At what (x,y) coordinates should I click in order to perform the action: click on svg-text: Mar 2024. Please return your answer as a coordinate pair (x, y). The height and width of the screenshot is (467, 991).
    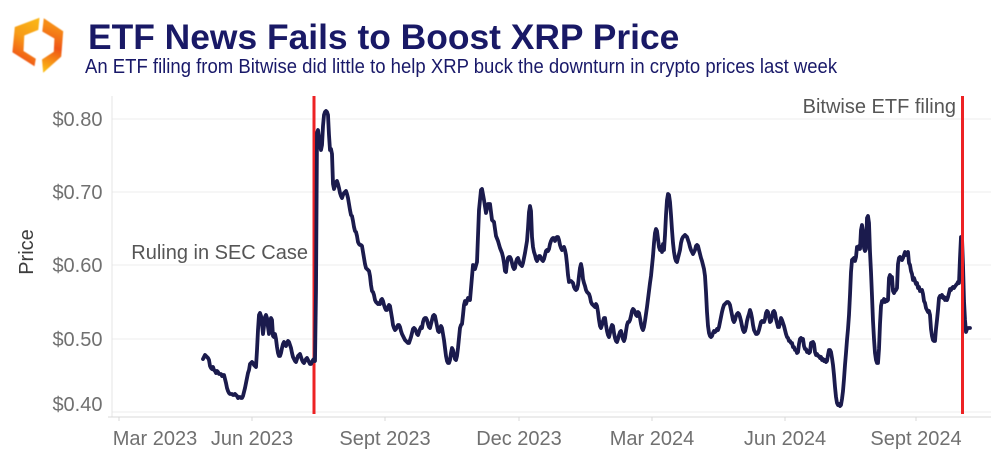
    Looking at the image, I should click on (652, 439).